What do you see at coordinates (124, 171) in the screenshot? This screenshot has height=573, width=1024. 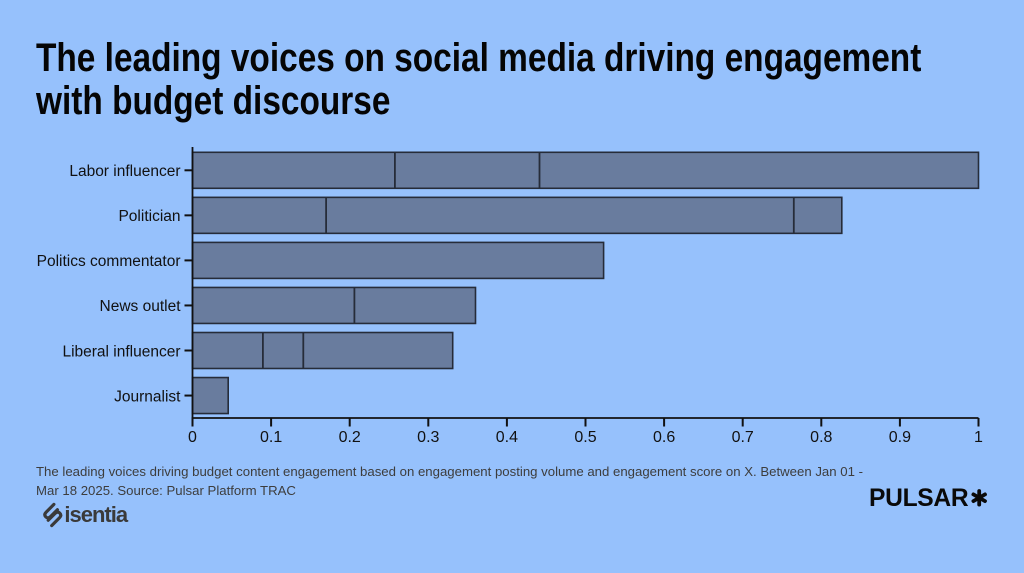 I see `svg-text: Labor influencer` at bounding box center [124, 171].